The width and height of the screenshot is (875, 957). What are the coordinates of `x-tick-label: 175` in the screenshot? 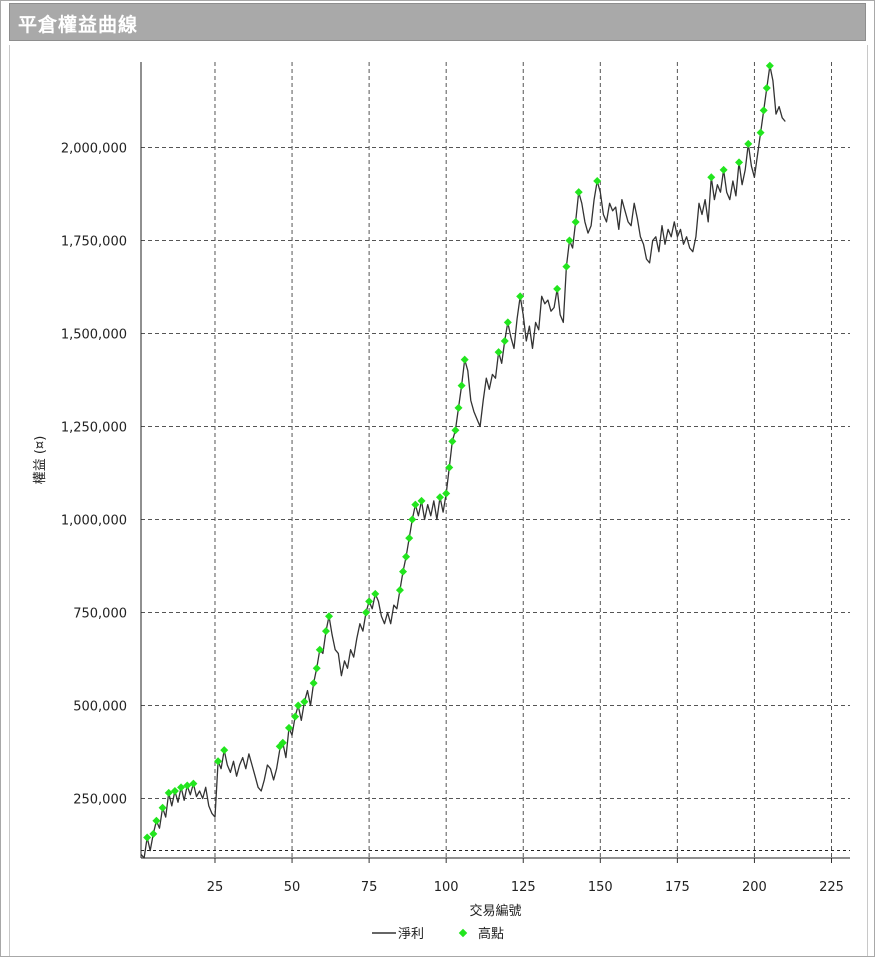 It's located at (677, 887).